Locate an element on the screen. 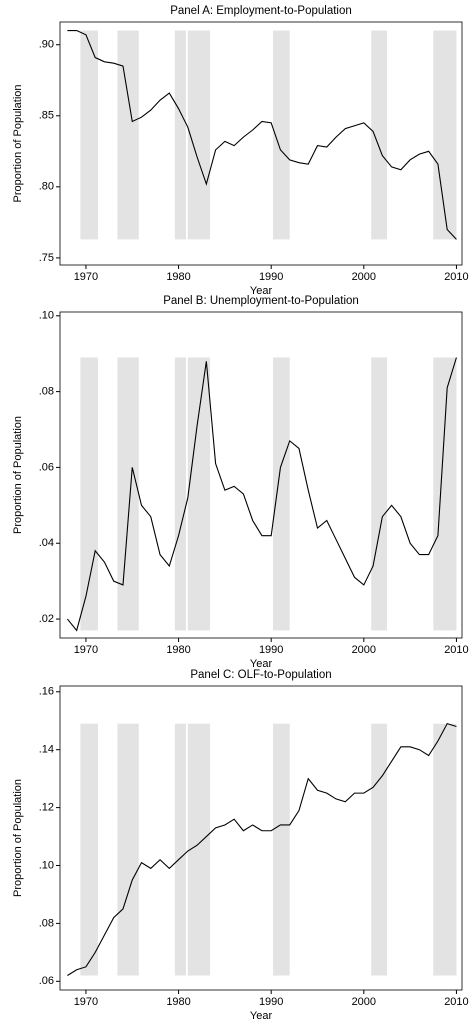 The height and width of the screenshot is (1022, 469). y-tick-label: .04 is located at coordinates (46, 543).